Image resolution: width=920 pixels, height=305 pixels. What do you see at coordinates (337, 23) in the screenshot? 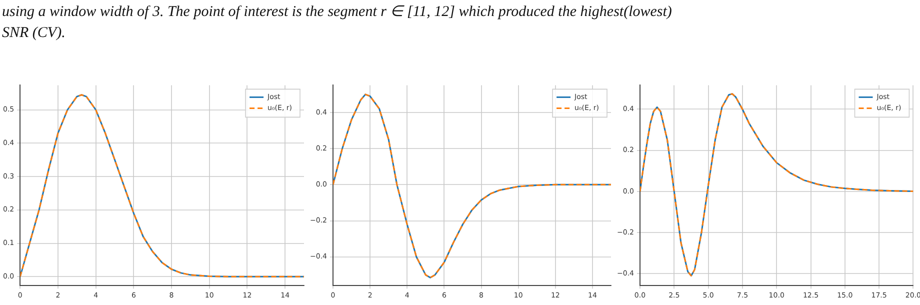
I see `text: using a window width of 3. The point of interest is the segment r ∈ [11, 12] which produced the highest(lowest) SNR (CV).` at bounding box center [337, 23].